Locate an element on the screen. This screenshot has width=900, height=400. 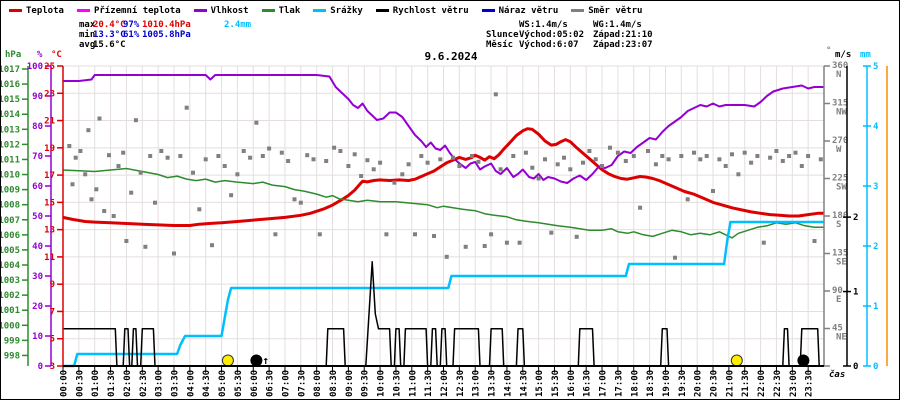
time-tick-label: 22:00 is located at coordinates (762, 383).